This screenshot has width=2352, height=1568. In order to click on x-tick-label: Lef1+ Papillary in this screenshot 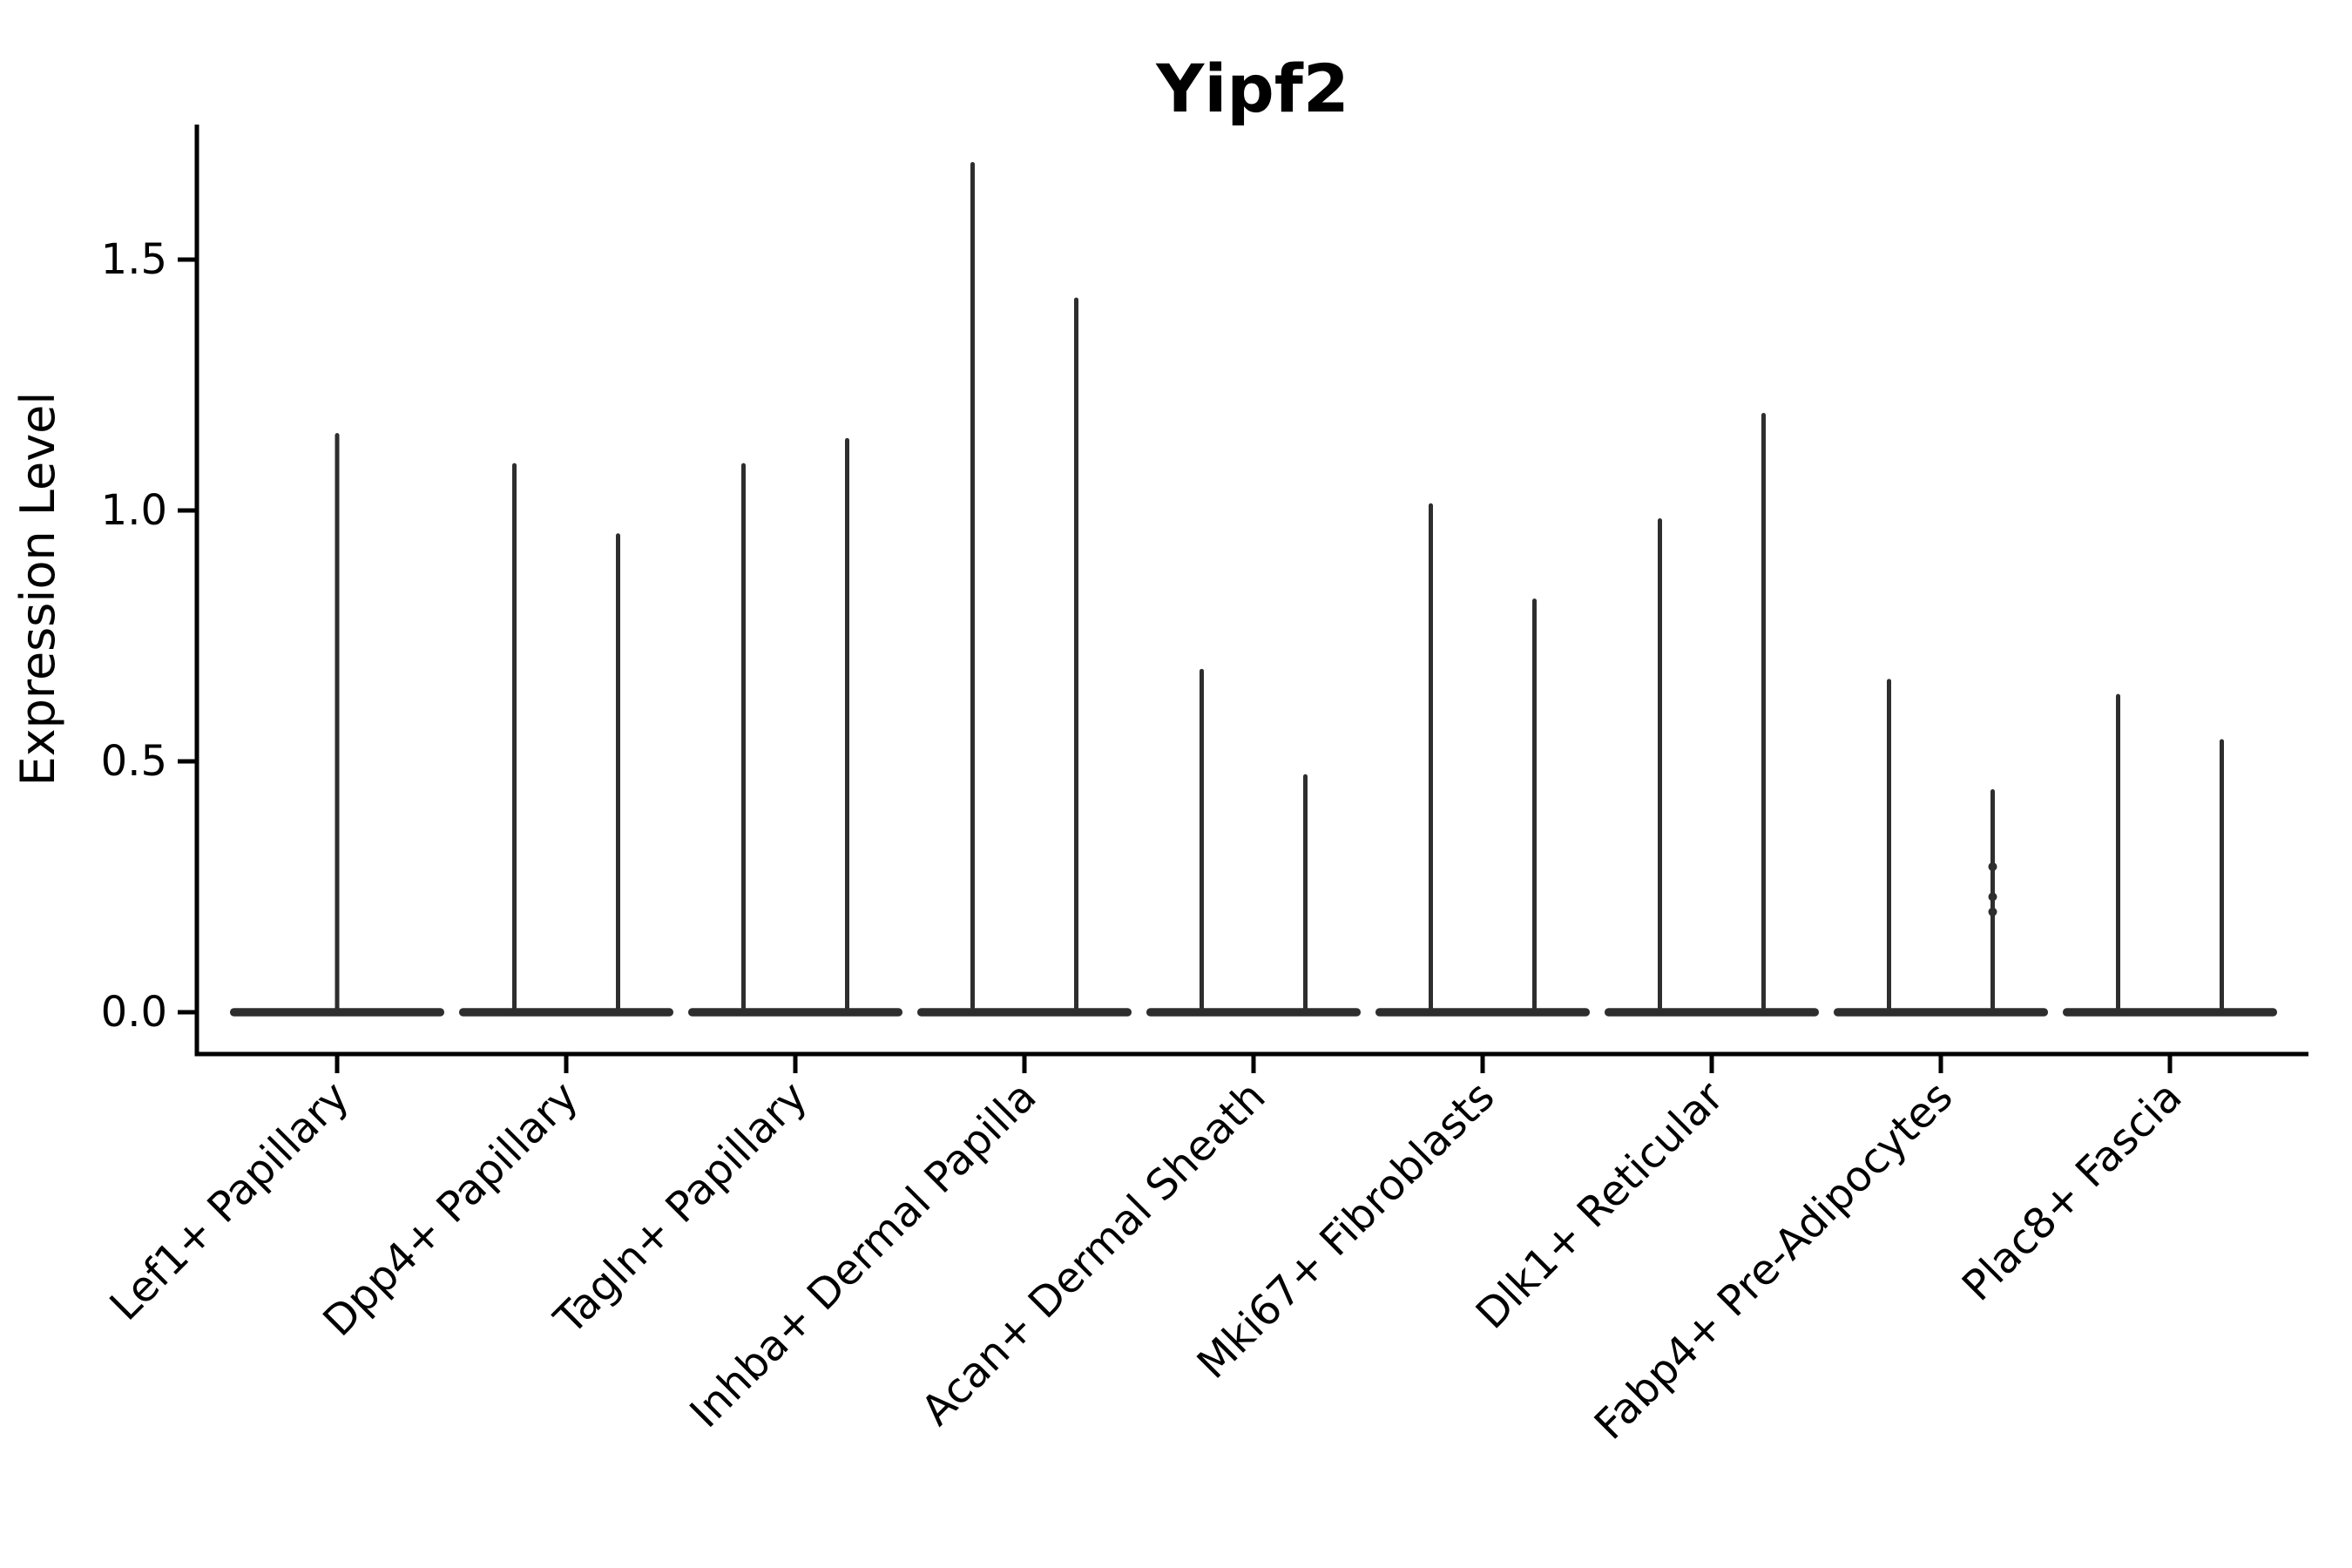, I will do `click(230, 1201)`.